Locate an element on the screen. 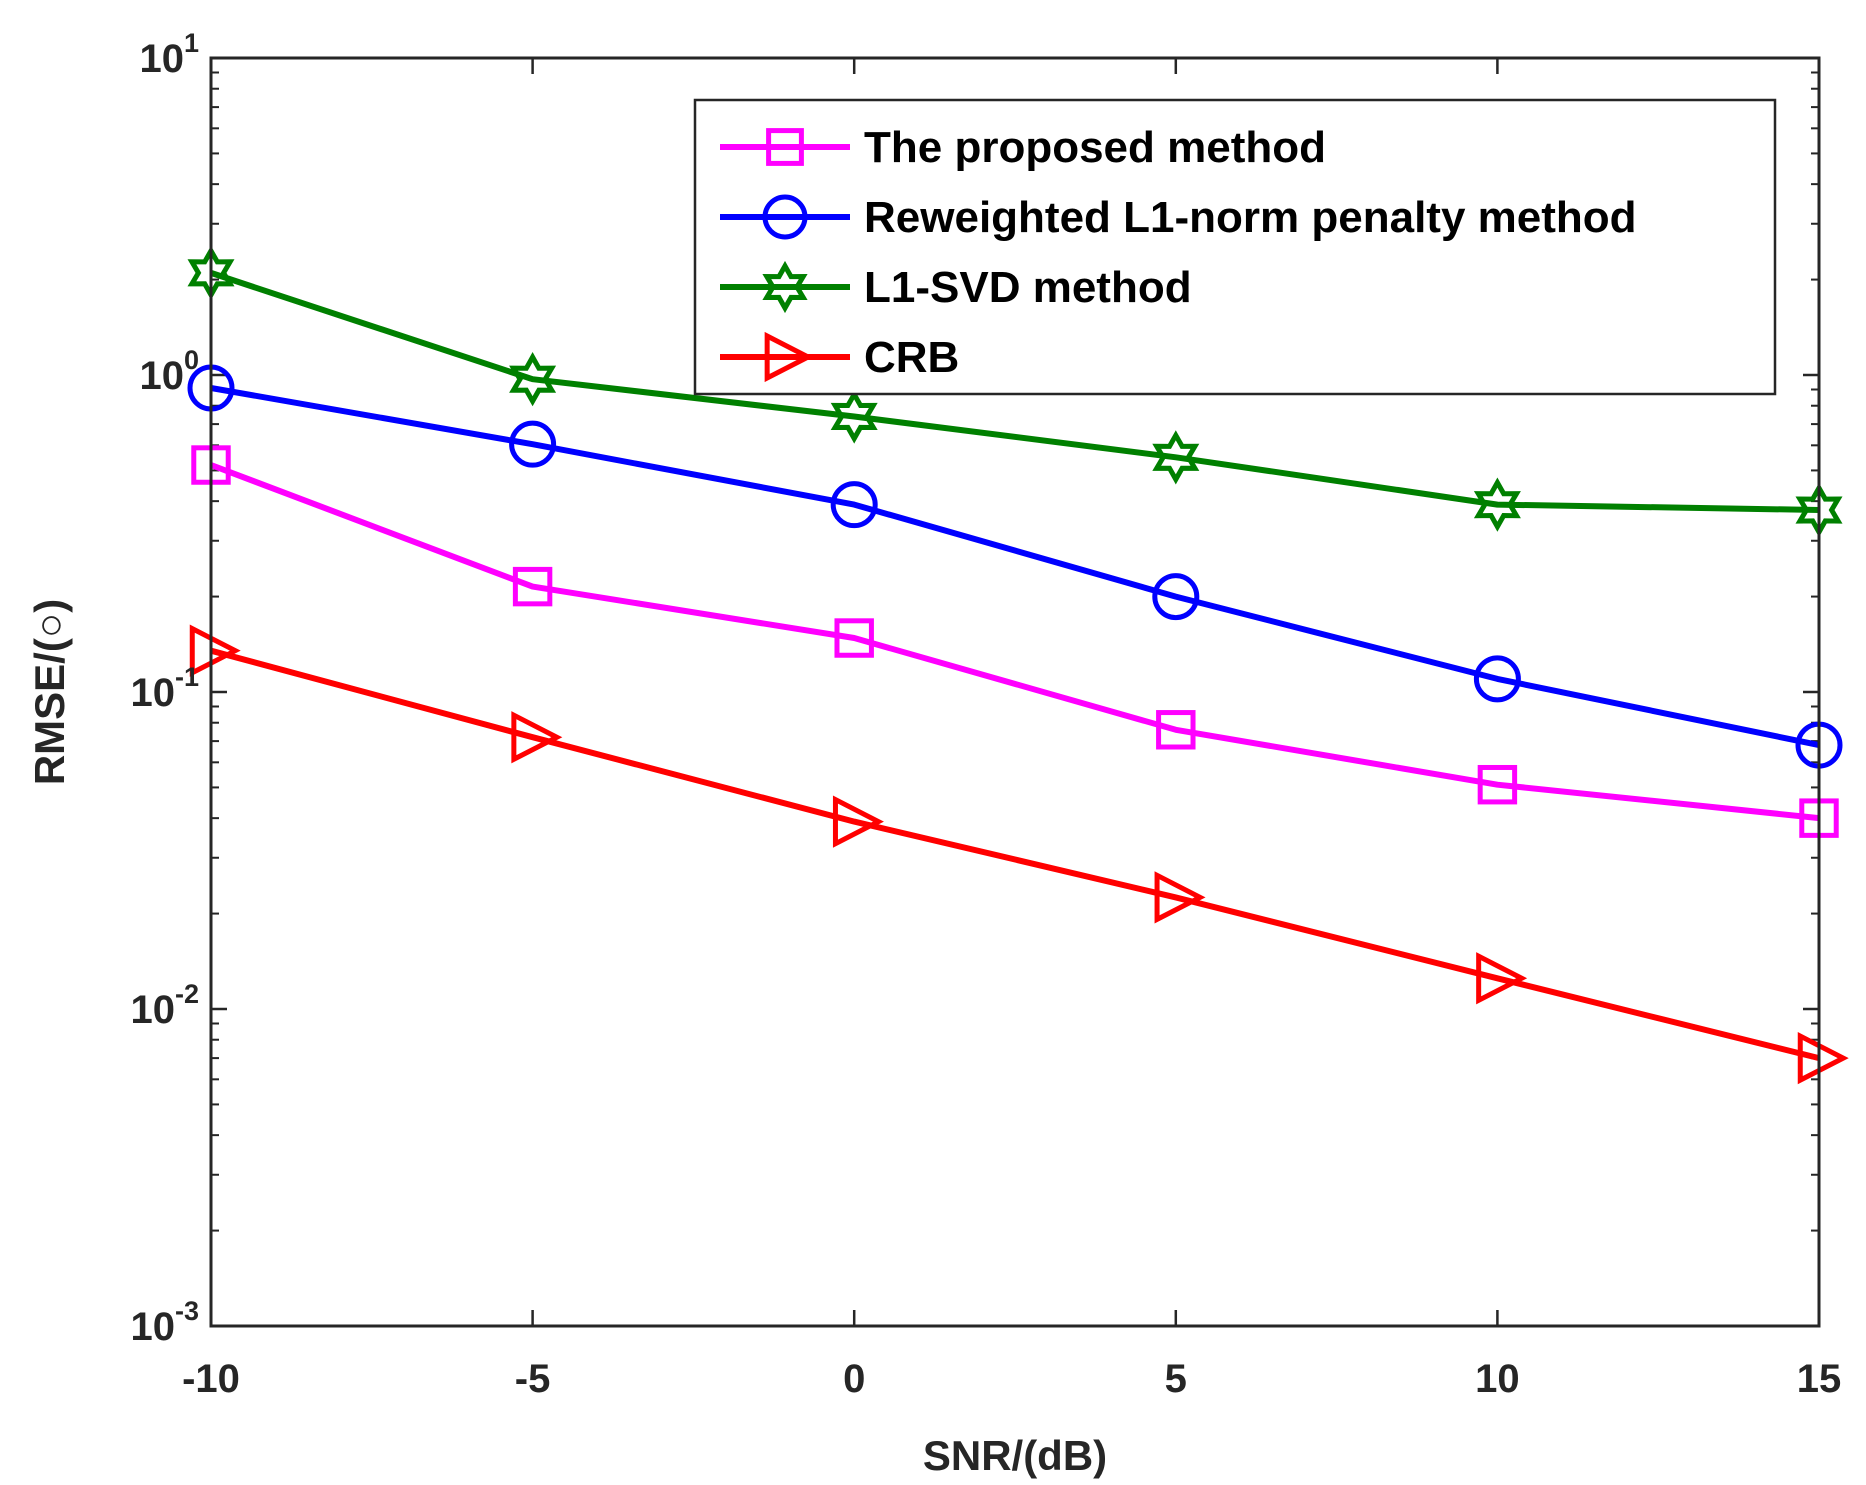  y-tick-exponent: 1 is located at coordinates (191, 43).